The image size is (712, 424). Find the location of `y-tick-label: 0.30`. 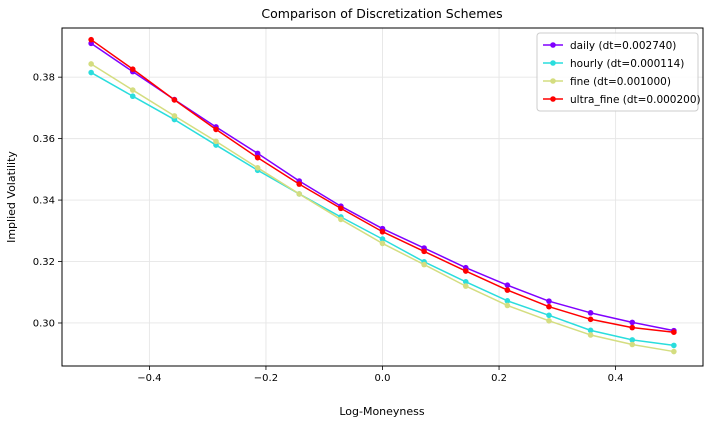

y-tick-label: 0.30 is located at coordinates (44, 323).